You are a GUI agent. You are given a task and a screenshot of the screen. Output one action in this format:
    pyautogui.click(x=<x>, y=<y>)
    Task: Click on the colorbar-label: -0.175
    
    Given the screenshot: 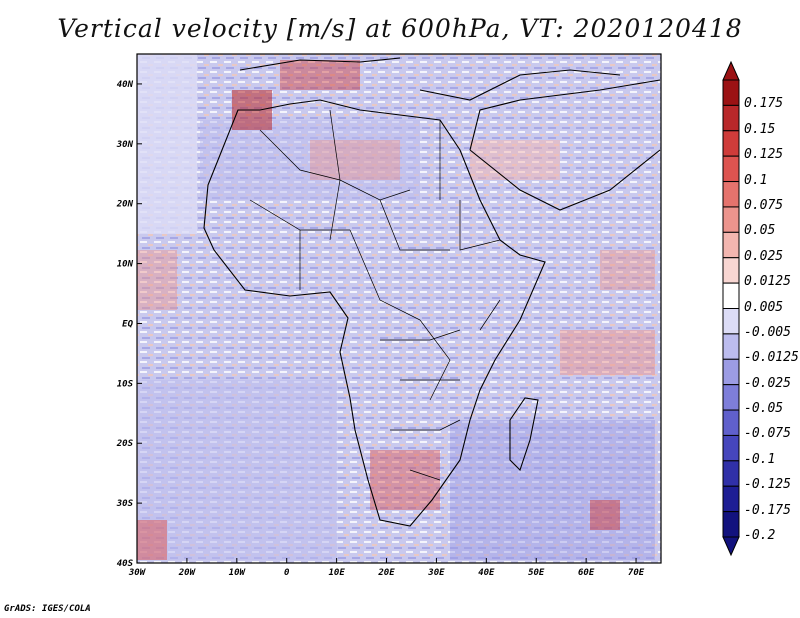 What is the action you would take?
    pyautogui.click(x=767, y=510)
    